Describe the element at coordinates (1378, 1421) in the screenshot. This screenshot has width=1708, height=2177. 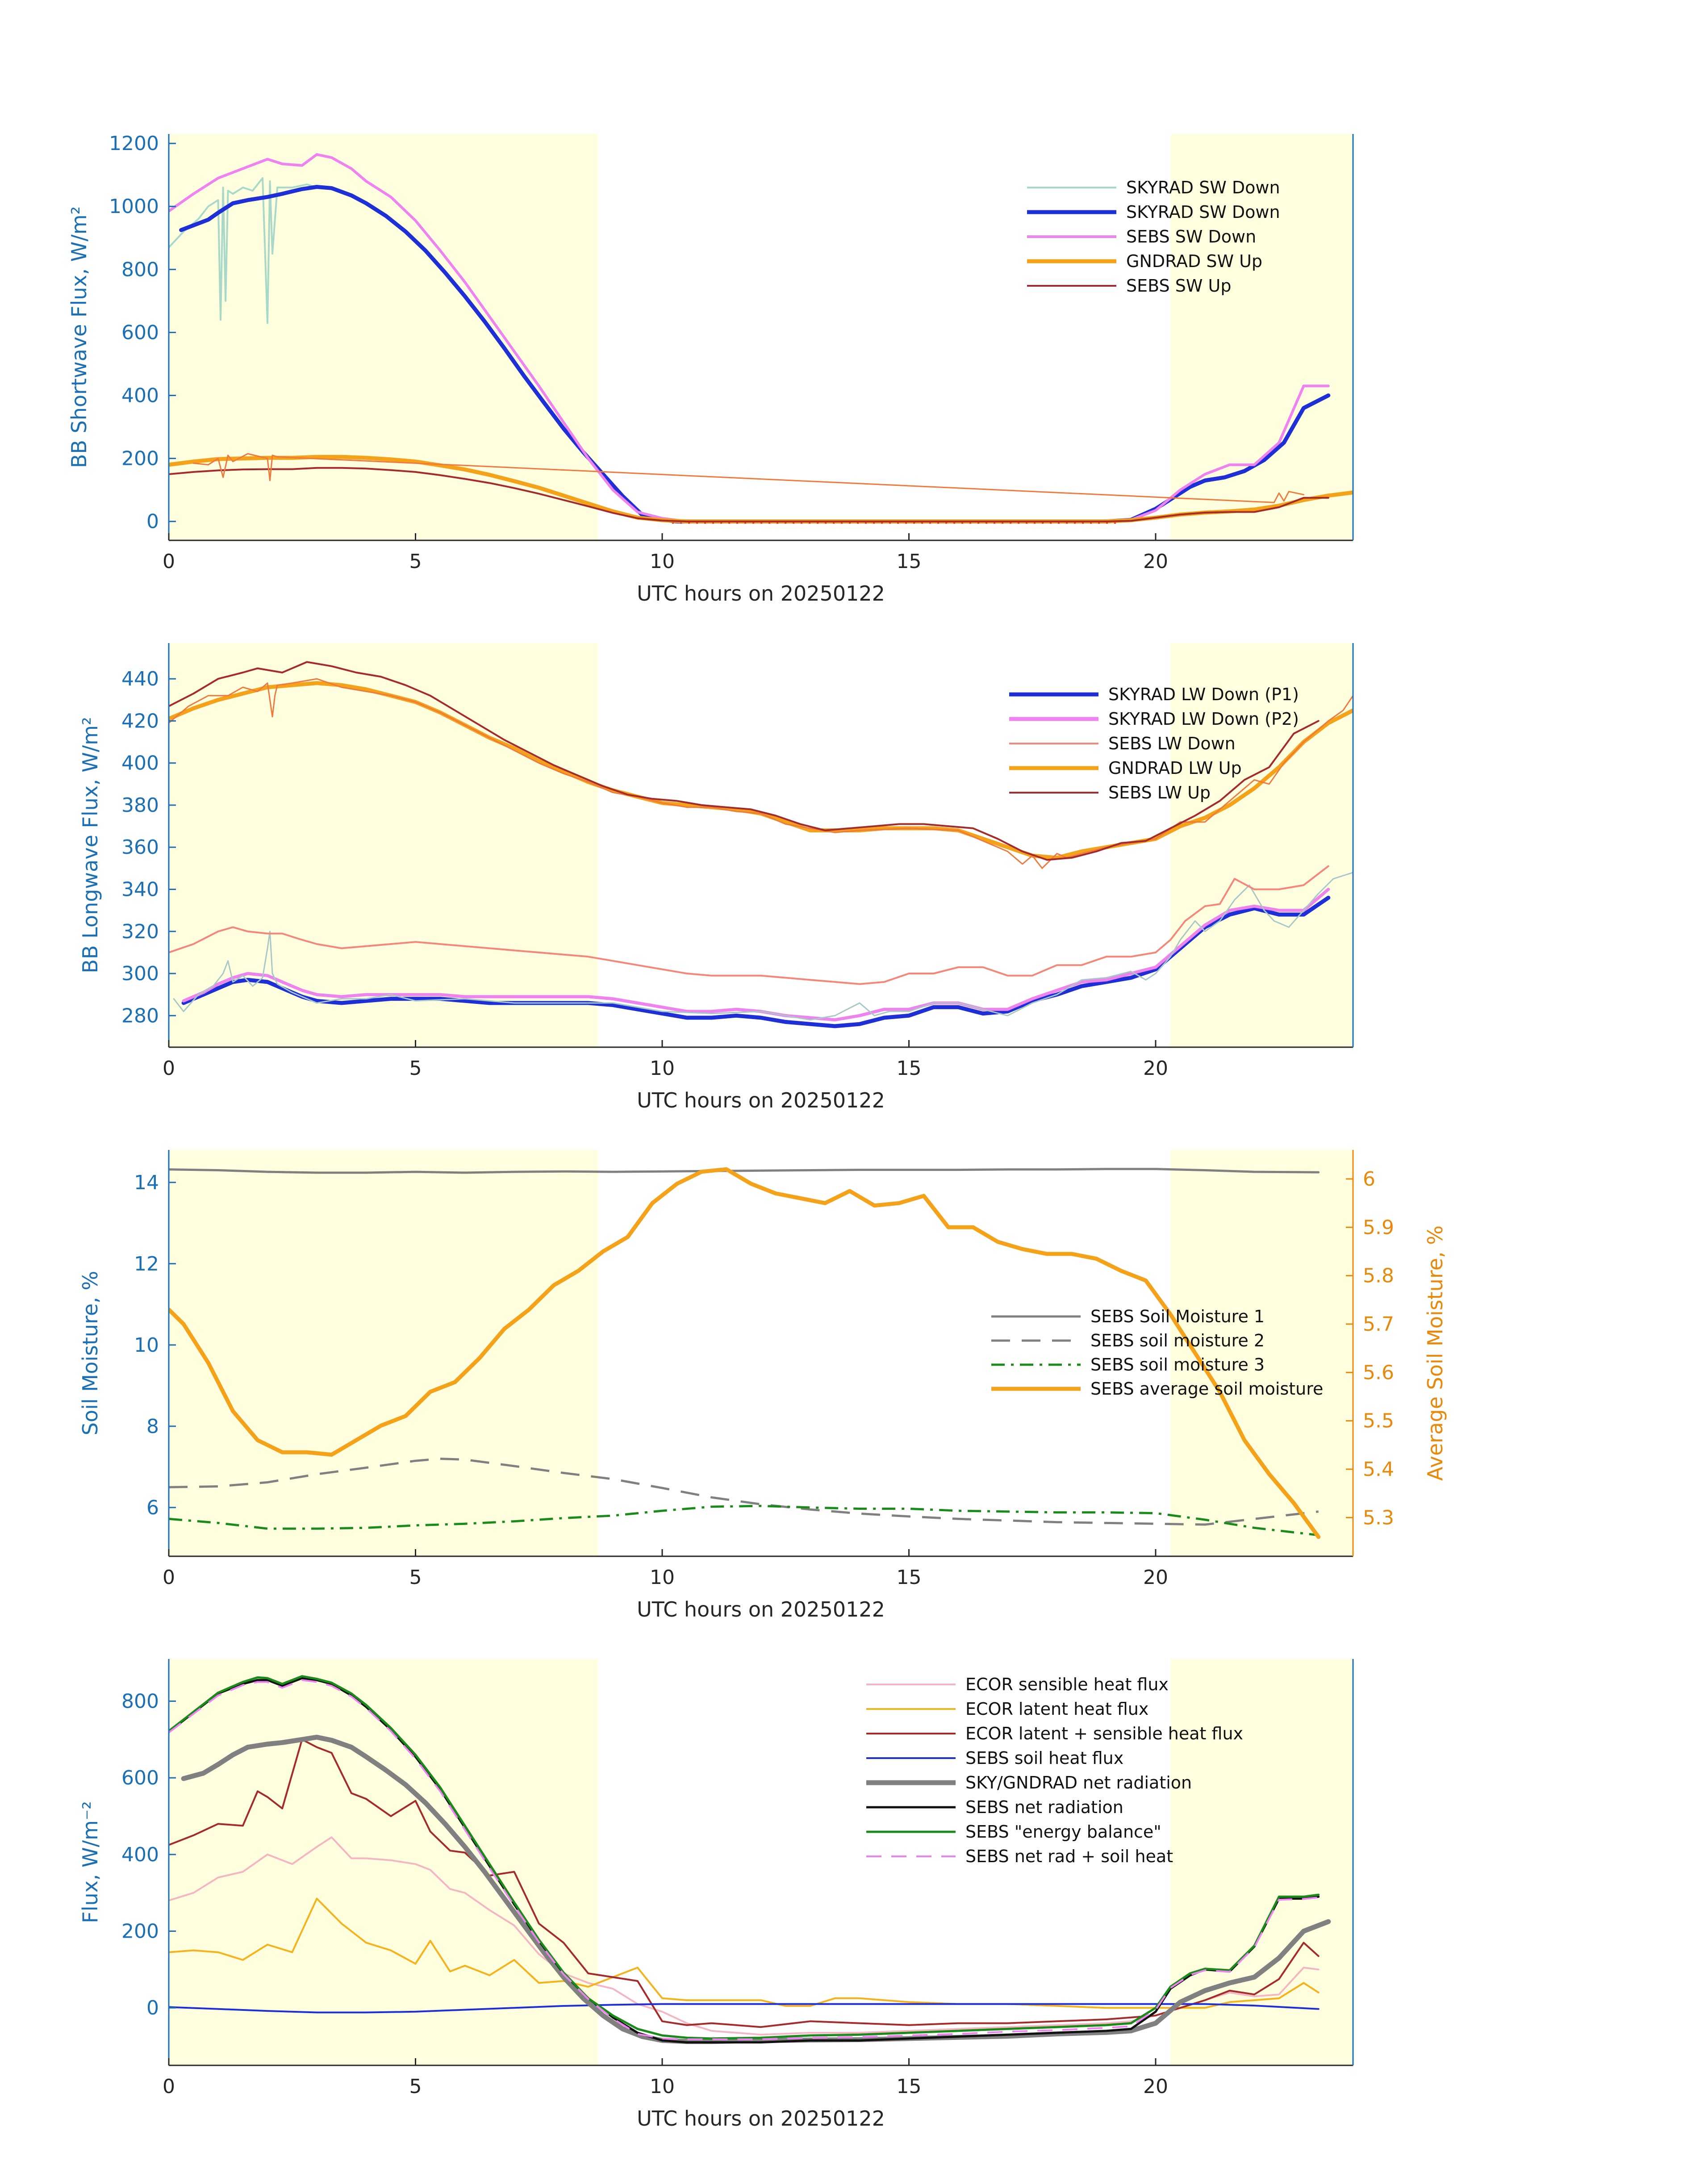
I see `y-right-tick-label: 5.5` at that location.